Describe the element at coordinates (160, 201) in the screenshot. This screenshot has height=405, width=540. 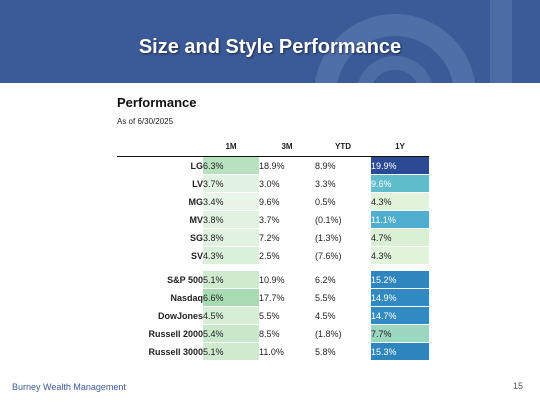
I see `row-label: MG` at that location.